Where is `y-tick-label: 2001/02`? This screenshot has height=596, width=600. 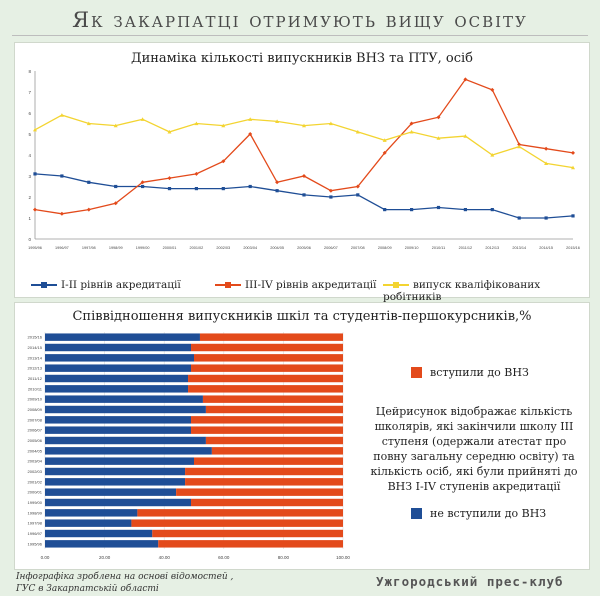
y-tick-label: 2001/02 is located at coordinates (35, 481).